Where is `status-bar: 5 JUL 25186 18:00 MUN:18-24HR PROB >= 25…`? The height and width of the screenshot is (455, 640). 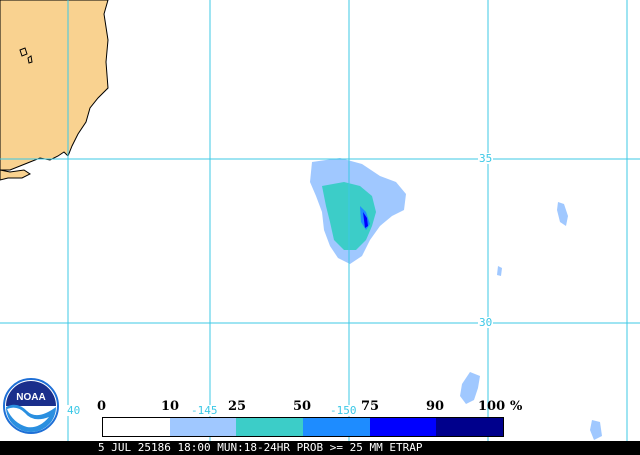
status-bar: 5 JUL 25186 18:00 MUN:18-24HR PROB >= 25… is located at coordinates (320, 448).